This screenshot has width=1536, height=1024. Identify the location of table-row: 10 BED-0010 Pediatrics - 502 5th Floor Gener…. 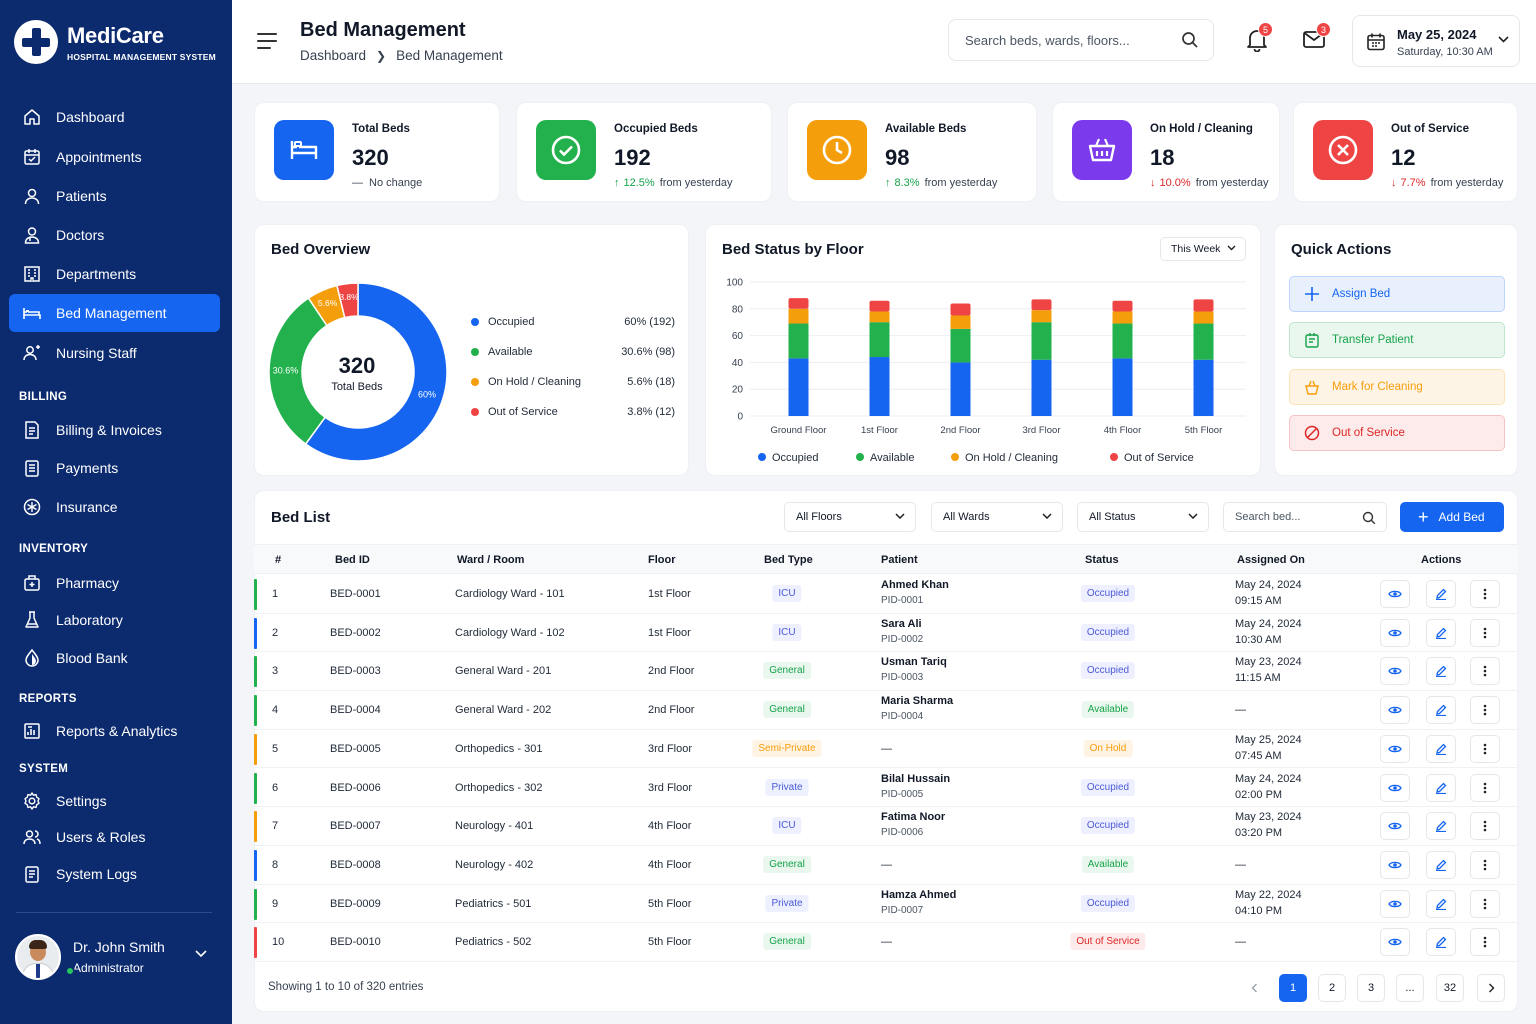
(886, 942).